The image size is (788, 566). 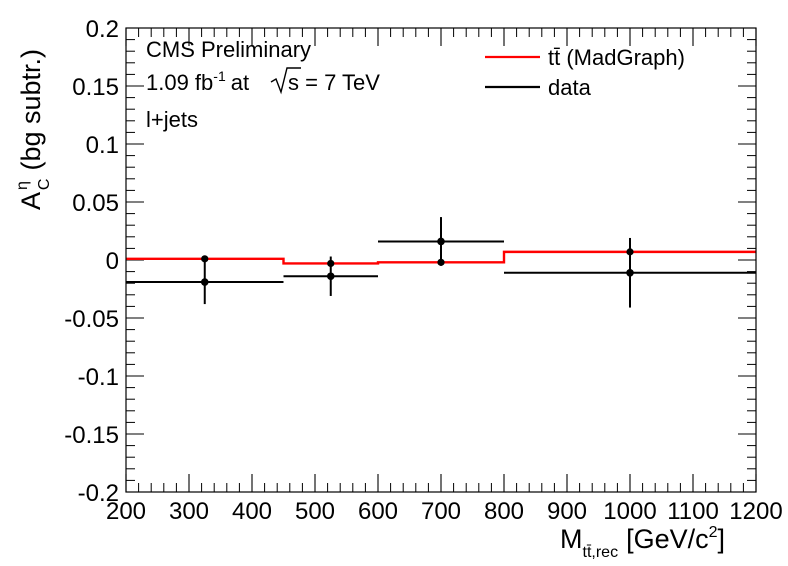 What do you see at coordinates (44, 185) in the screenshot?
I see `y-title-sub: C` at bounding box center [44, 185].